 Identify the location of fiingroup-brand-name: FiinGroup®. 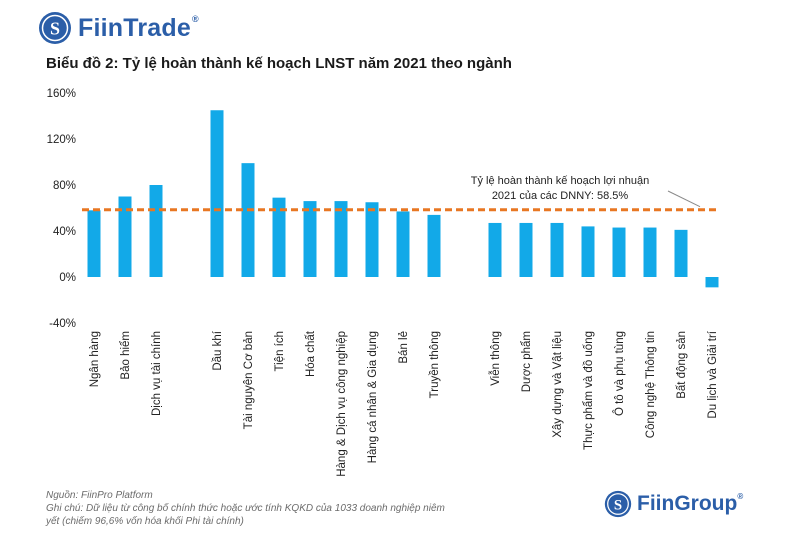
(690, 503).